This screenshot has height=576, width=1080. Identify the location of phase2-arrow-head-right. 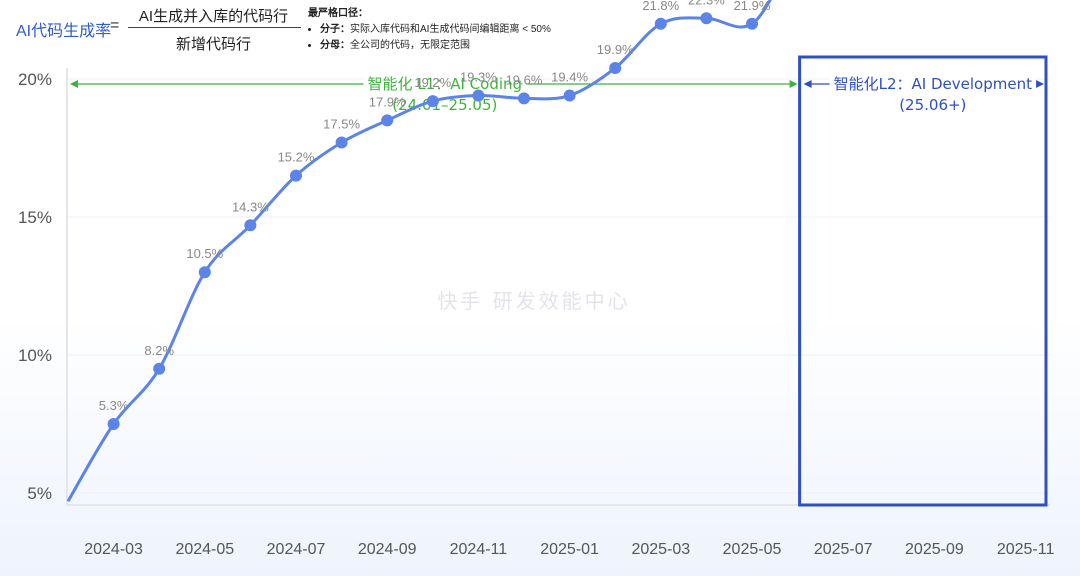
(1040, 84).